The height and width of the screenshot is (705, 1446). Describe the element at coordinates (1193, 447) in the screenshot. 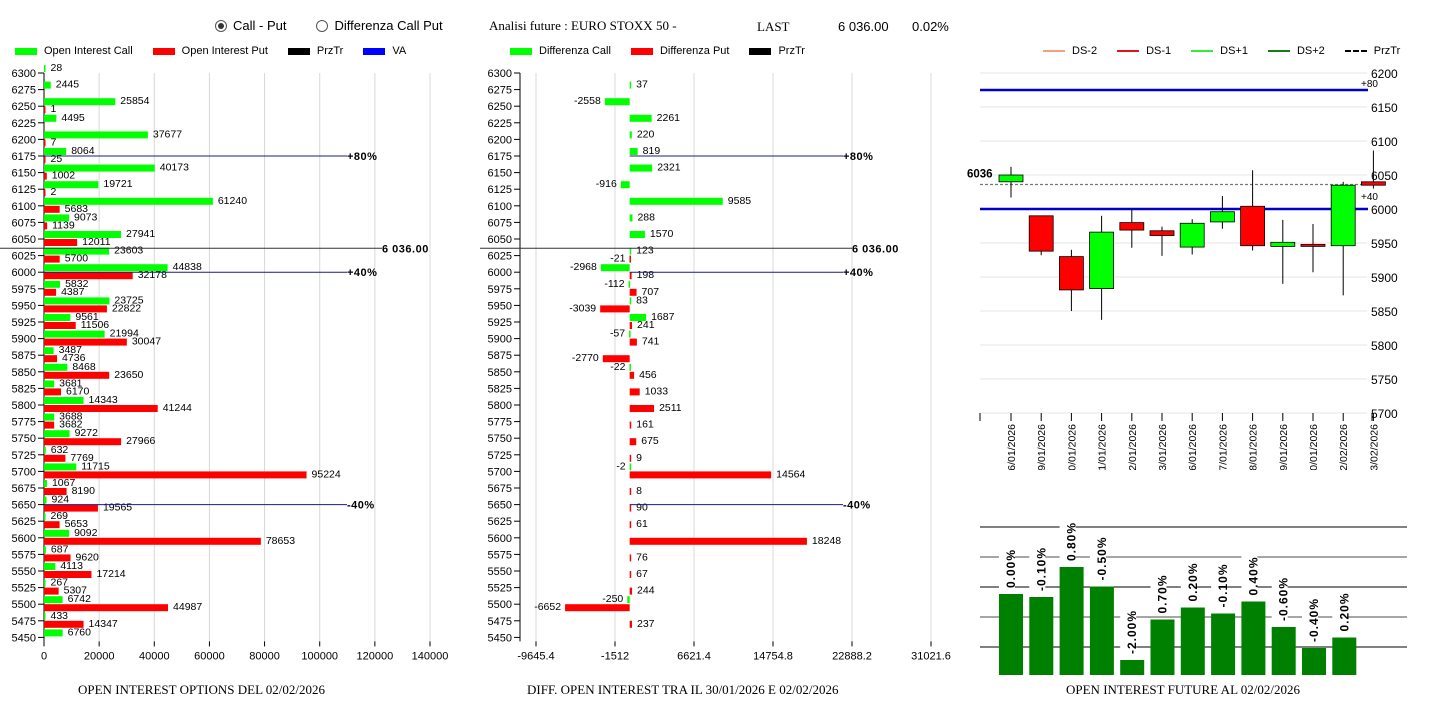

I see `x-tick-label: 26/01/2026` at that location.